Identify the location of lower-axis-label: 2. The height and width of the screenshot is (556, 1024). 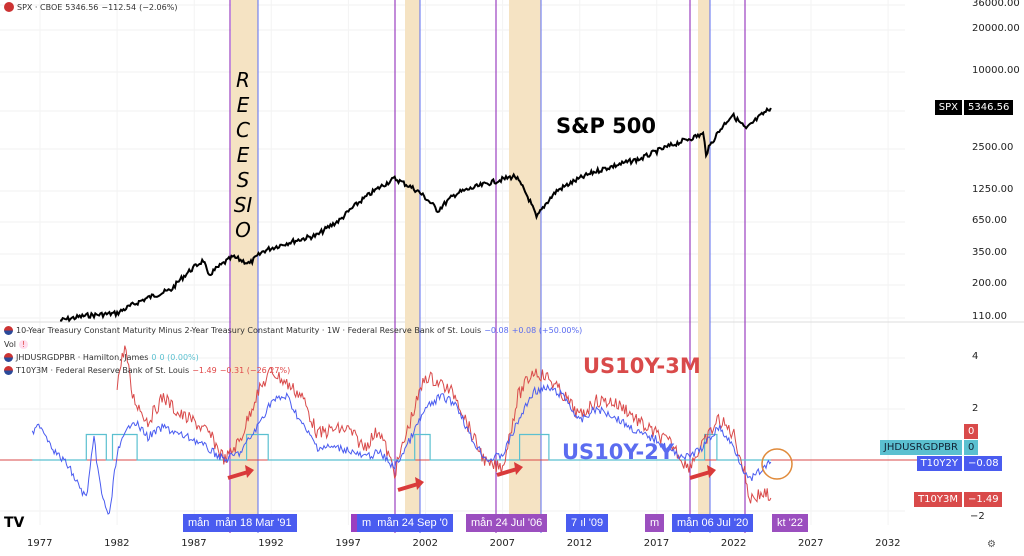
(975, 408).